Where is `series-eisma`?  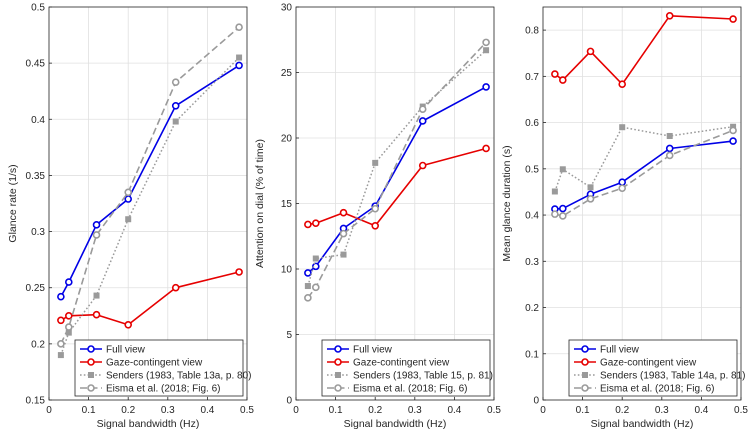 series-eisma is located at coordinates (644, 173).